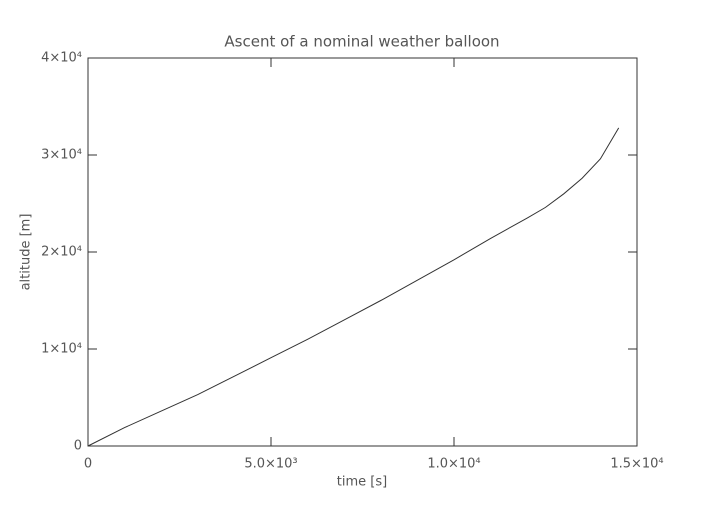 Image resolution: width=713 pixels, height=515 pixels. What do you see at coordinates (636, 464) in the screenshot?
I see `x-tick-label: 1.5×10⁴` at bounding box center [636, 464].